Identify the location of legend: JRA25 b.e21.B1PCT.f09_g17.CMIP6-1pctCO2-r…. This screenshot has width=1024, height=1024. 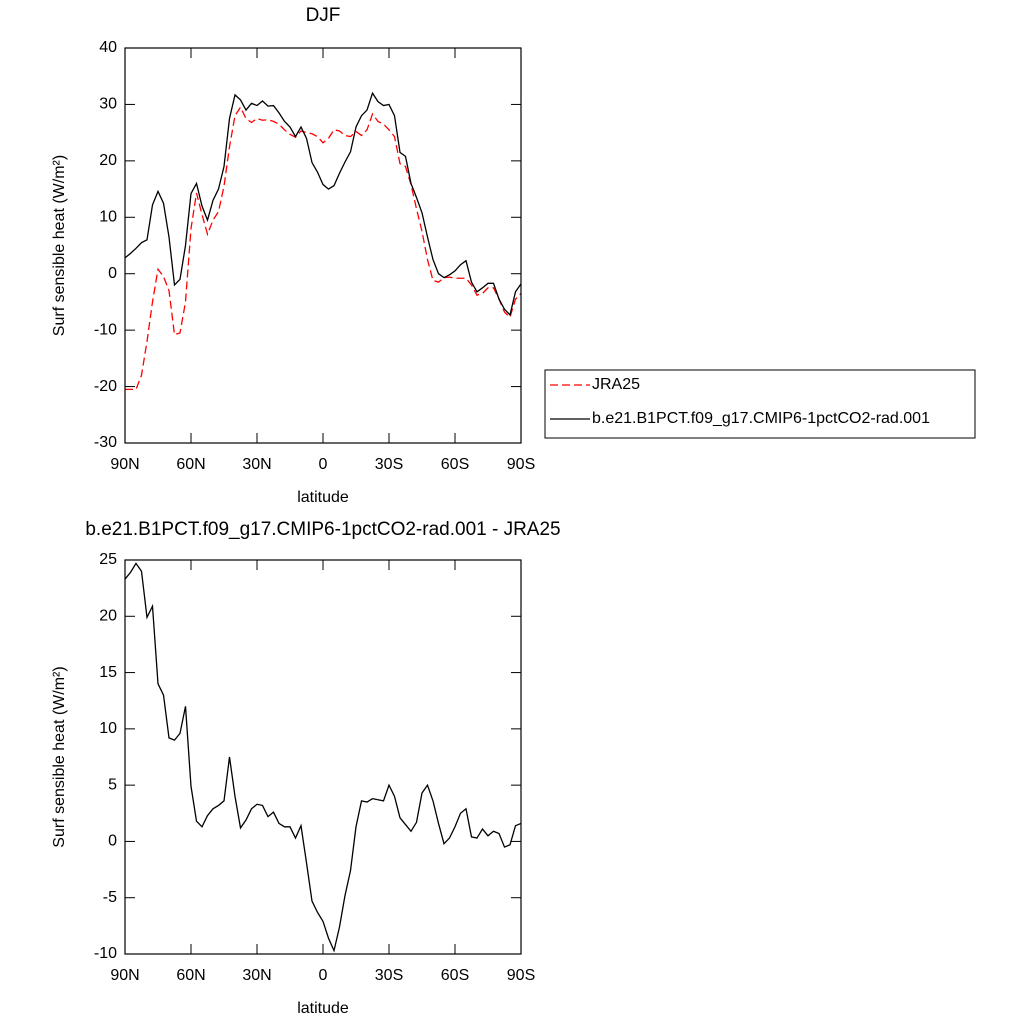
(760, 404).